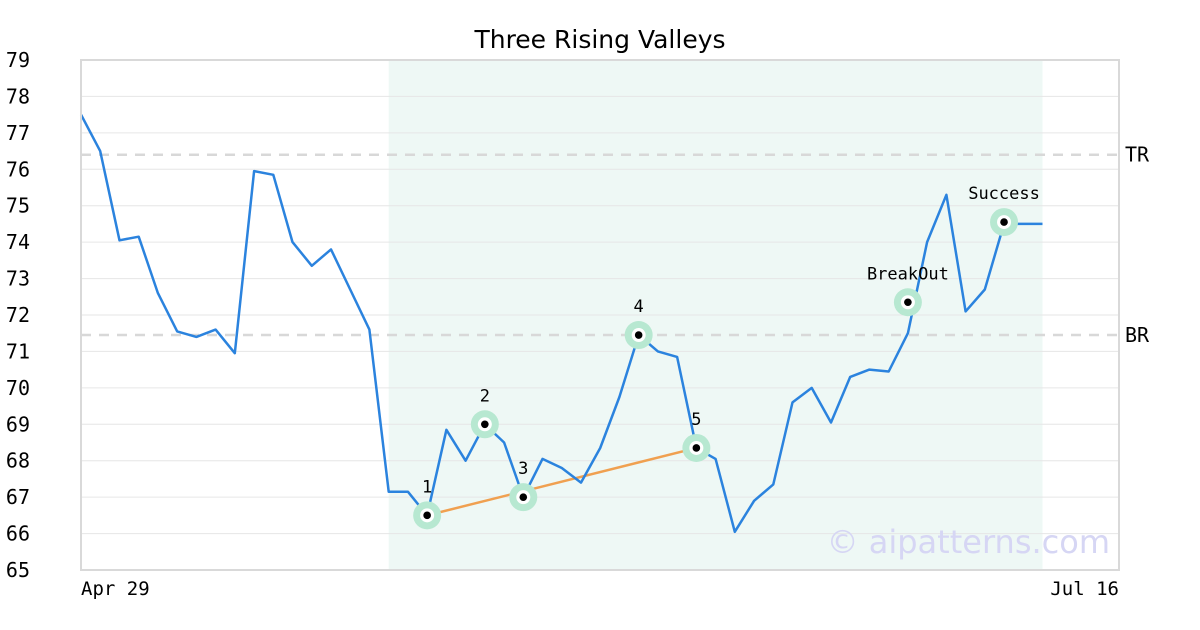  I want to click on point-label-4: 4, so click(639, 307).